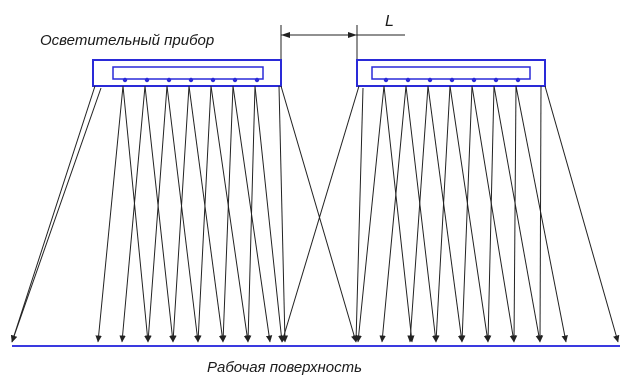 This screenshot has width=625, height=376. Describe the element at coordinates (342, 42) in the screenshot. I see `spacing-dimension` at that location.